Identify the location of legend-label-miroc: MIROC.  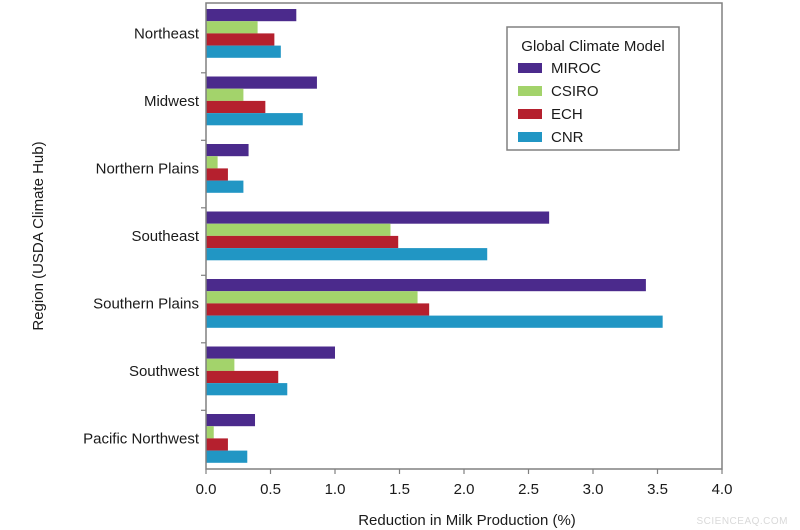
(576, 68).